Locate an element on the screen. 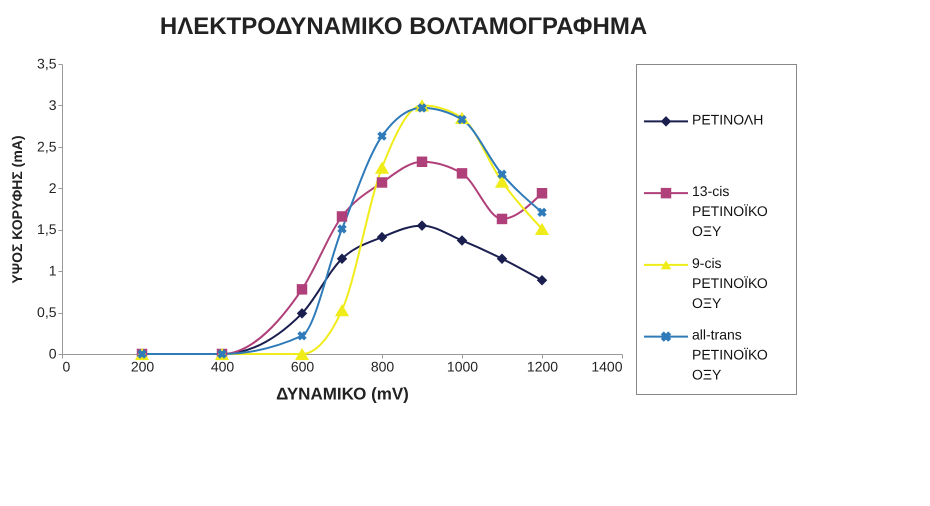 The width and height of the screenshot is (930, 506). y-axis-title: ΥΨΟΣ ΚΟΡΥΦΗΣ (mA) is located at coordinates (17, 209).